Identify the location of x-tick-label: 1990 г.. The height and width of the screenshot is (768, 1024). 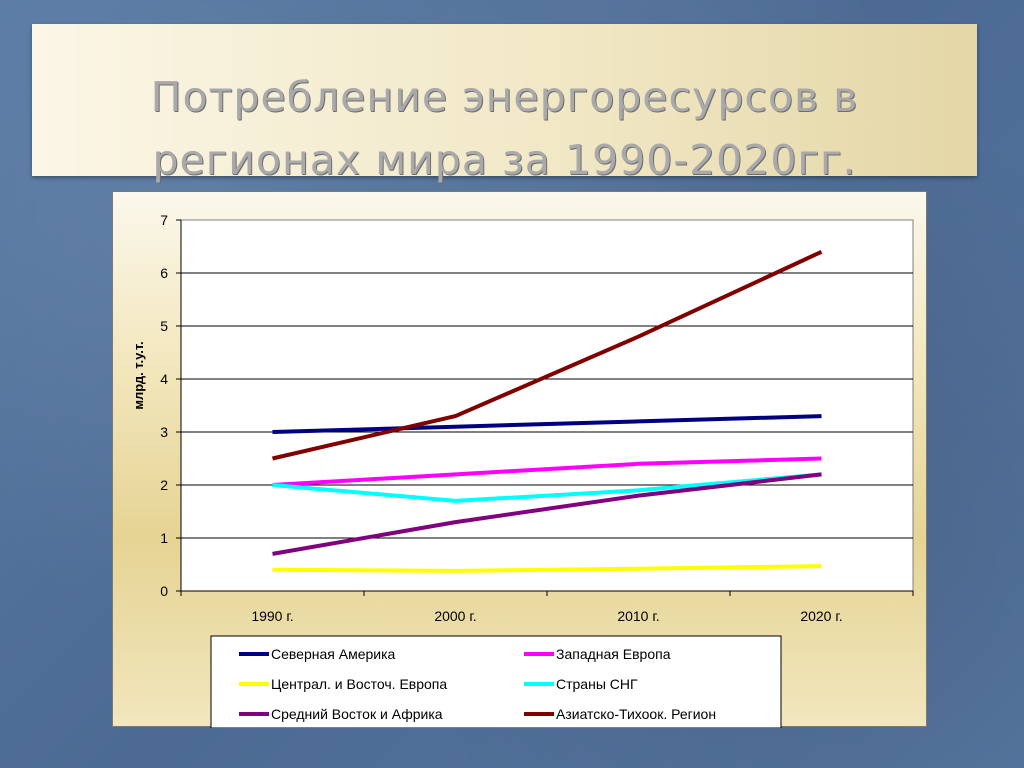
(272, 616).